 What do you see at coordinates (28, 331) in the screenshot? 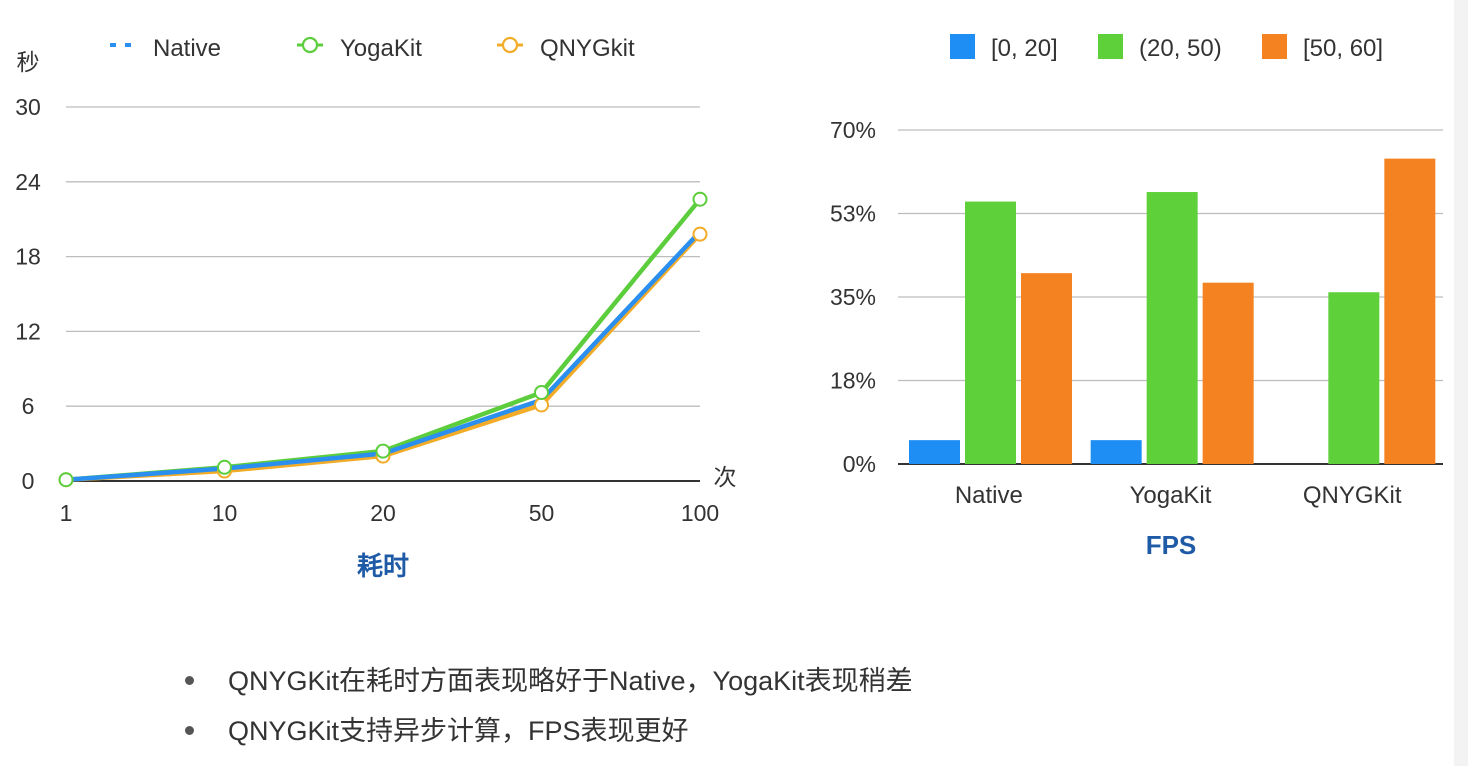
I see `y-tick-label: 12` at bounding box center [28, 331].